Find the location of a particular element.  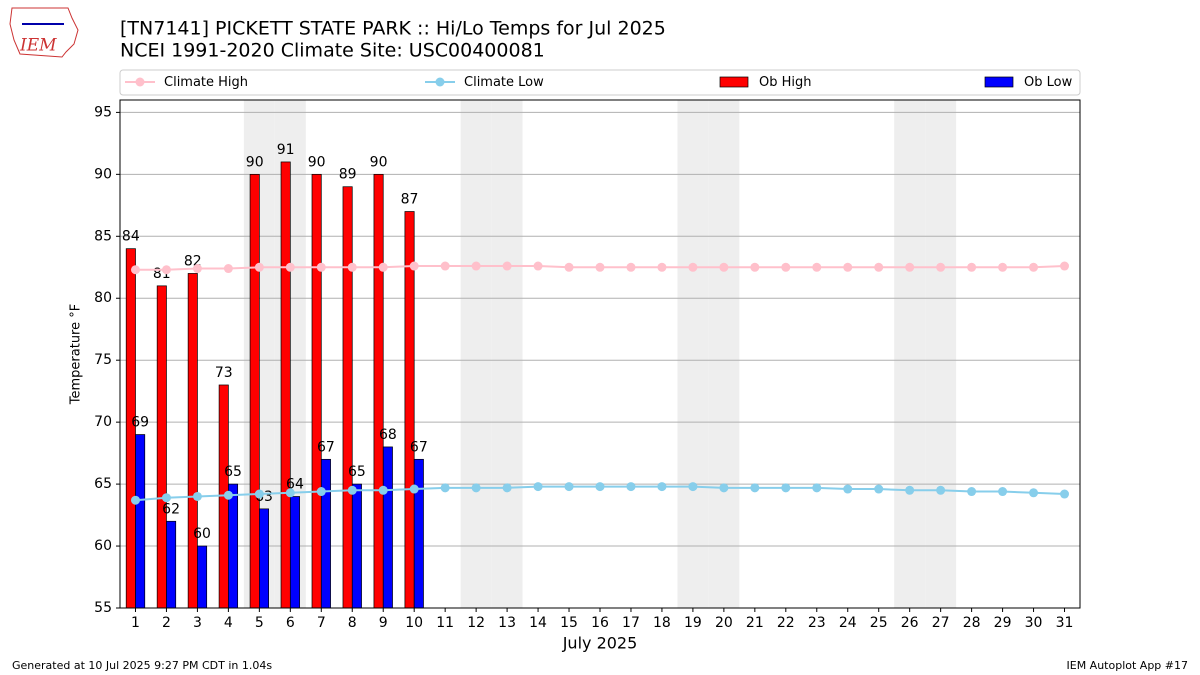

x-tick-label: 14 is located at coordinates (538, 623).